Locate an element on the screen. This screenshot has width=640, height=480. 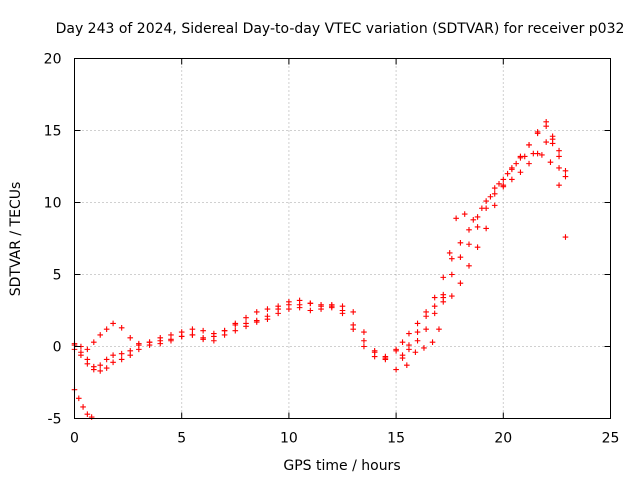
x-tick-label: 15 is located at coordinates (396, 439).